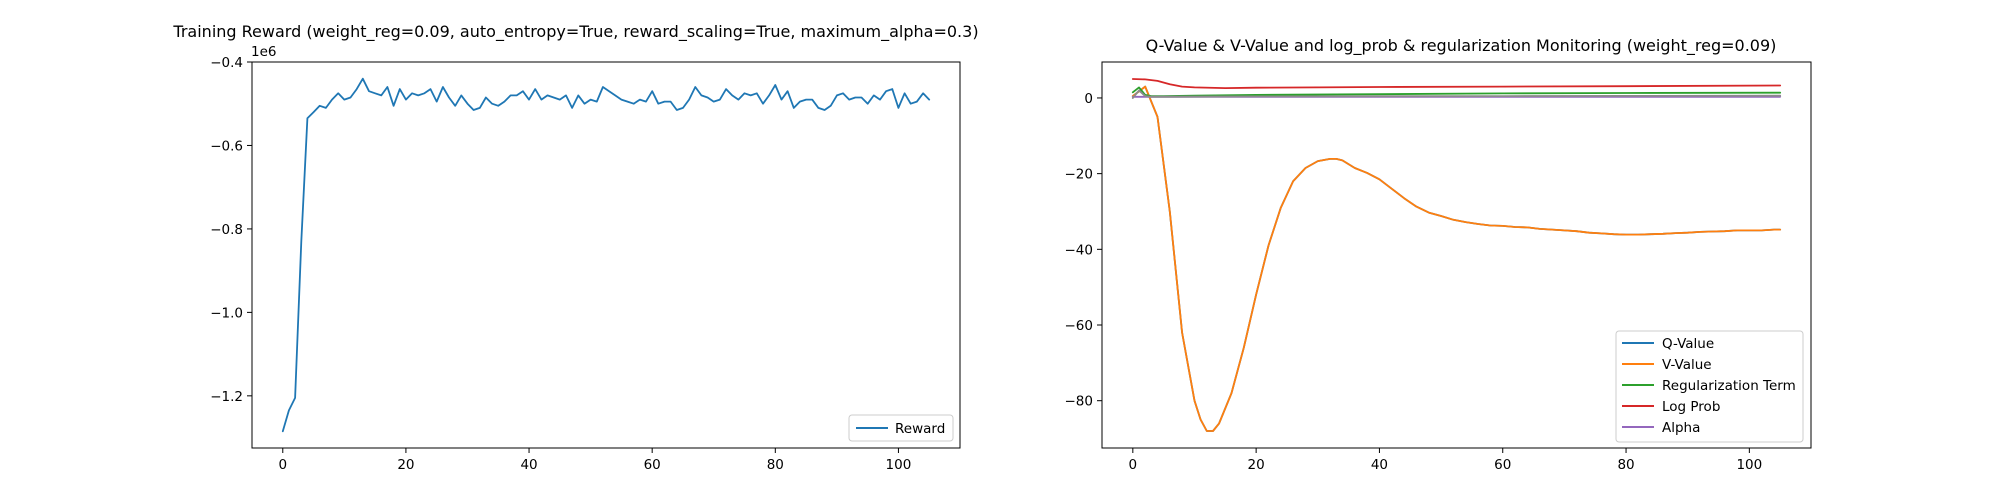  I want to click on legend-label-v-value: V-Value, so click(1687, 365).